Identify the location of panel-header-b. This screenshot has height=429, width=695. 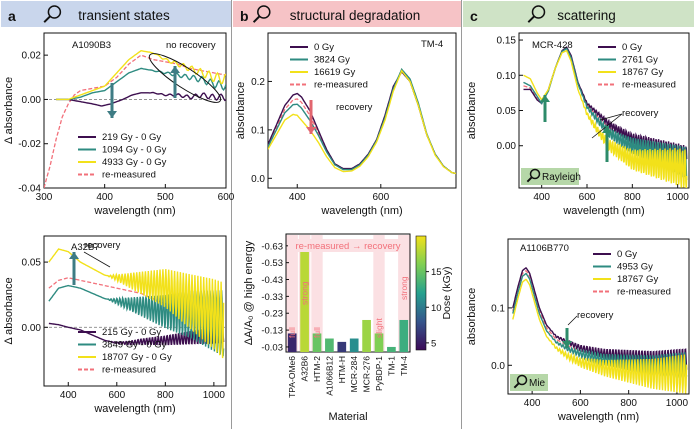
(347, 14).